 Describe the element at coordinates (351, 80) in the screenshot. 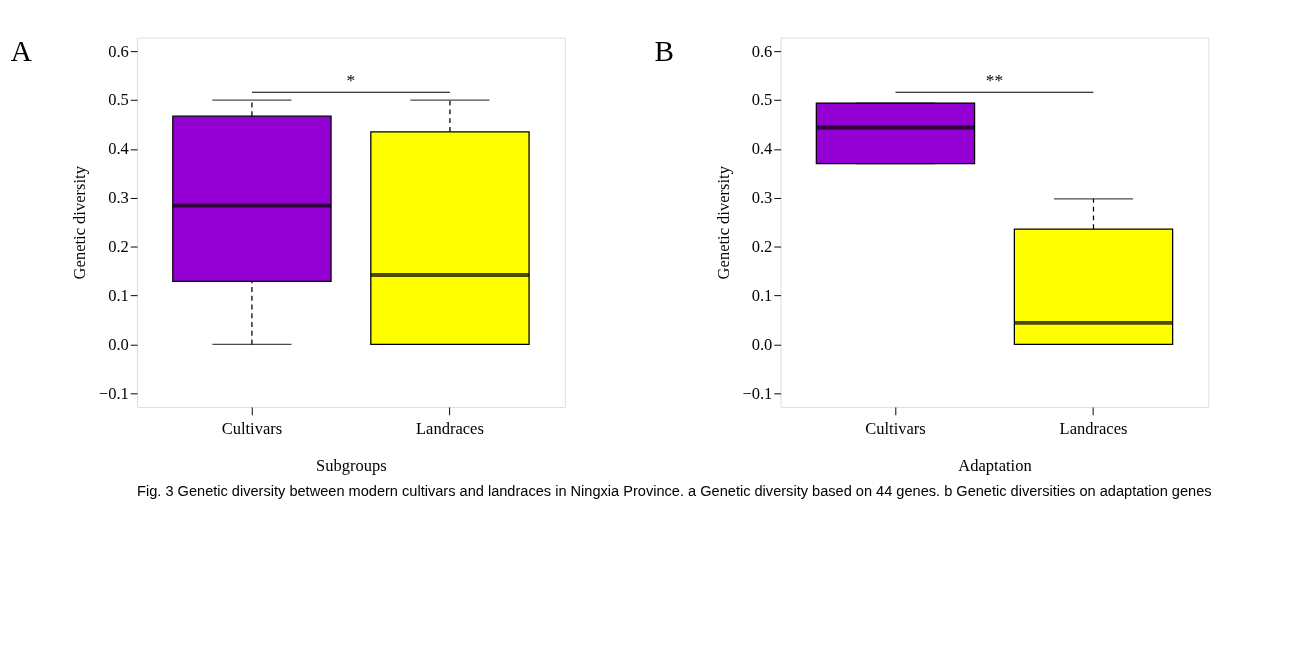

I see `annotation: *` at that location.